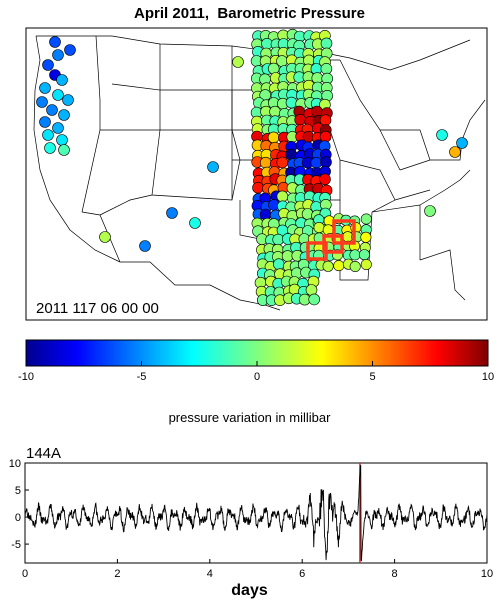 The image size is (499, 609). I want to click on trace-series-144A, so click(256, 513).